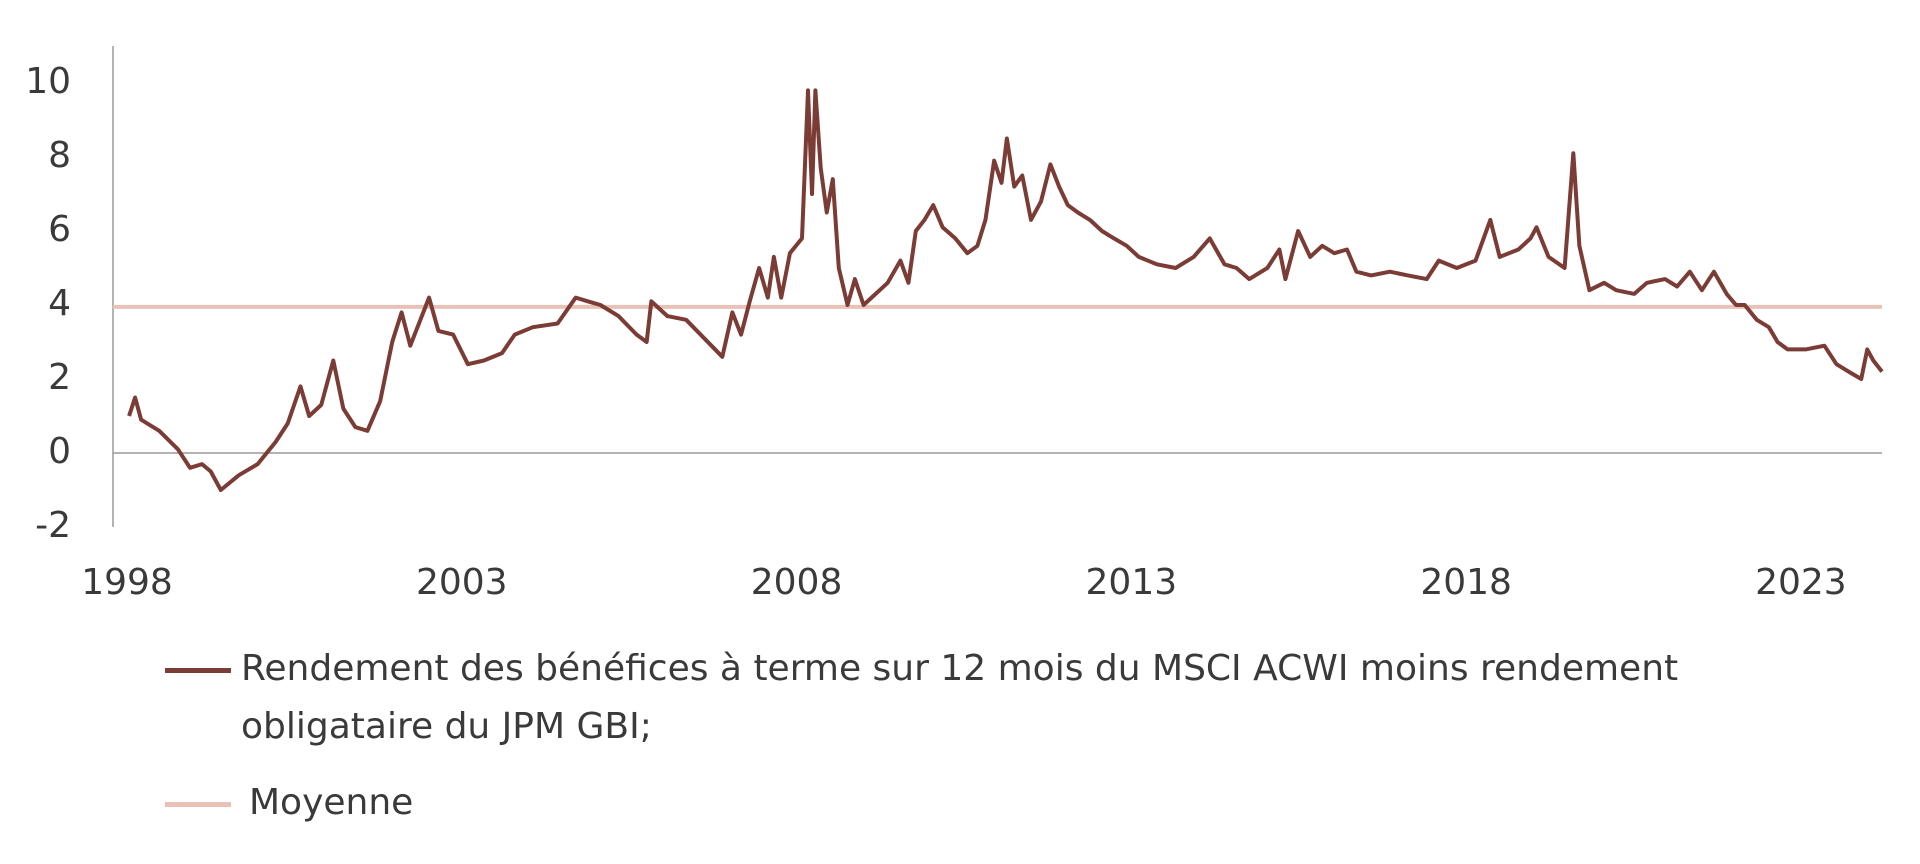 This screenshot has height=864, width=1920. Describe the element at coordinates (48, 81) in the screenshot. I see `y-tick-label: 10` at that location.